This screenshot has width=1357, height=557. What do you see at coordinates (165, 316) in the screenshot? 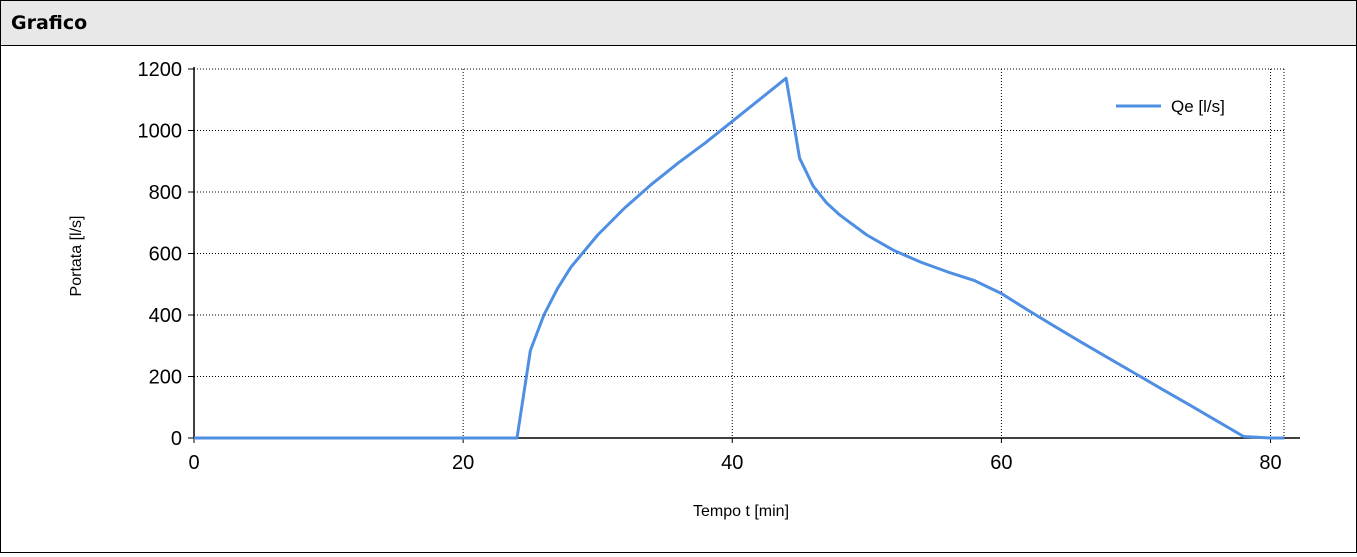
I see `y-tick-label: 400` at bounding box center [165, 316].